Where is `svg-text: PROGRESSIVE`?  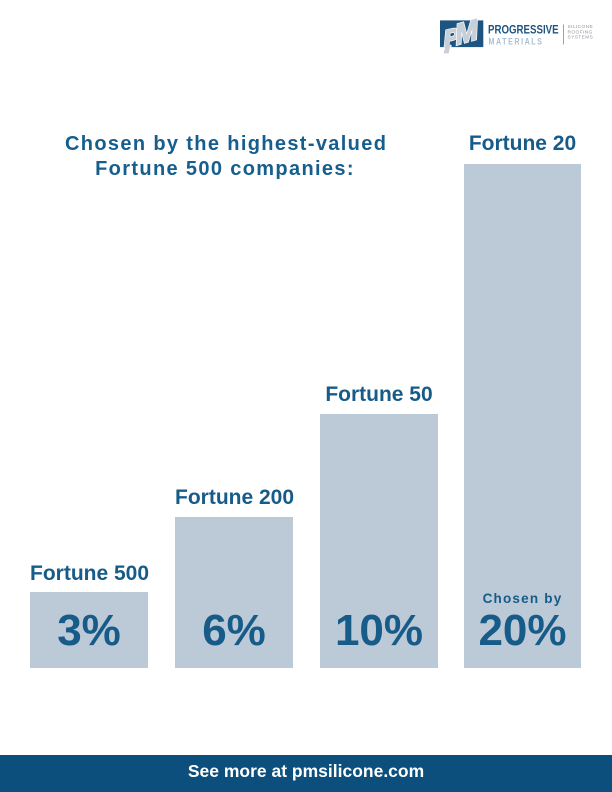 svg-text: PROGRESSIVE is located at coordinates (523, 30).